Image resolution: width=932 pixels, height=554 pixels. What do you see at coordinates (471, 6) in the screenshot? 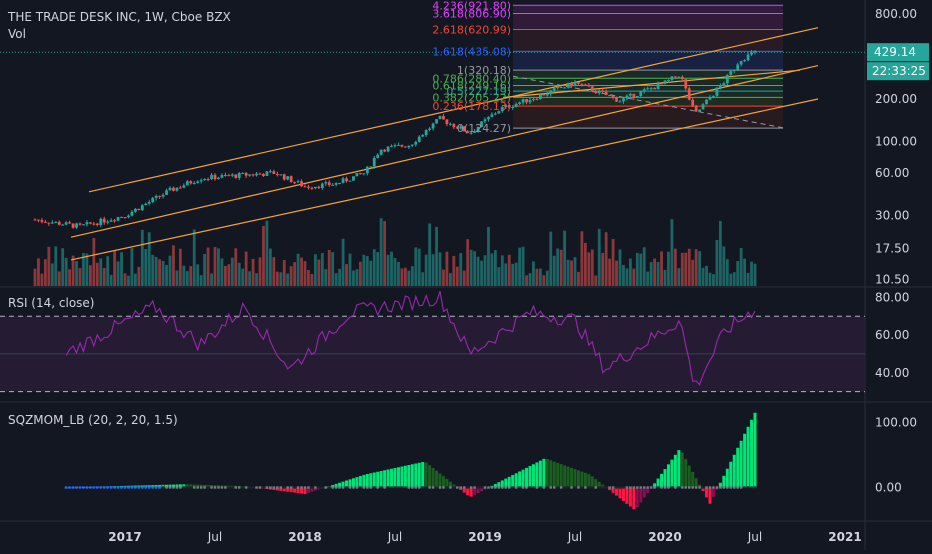
I see `fib-level-label: 4.236(921.80)` at bounding box center [471, 6].